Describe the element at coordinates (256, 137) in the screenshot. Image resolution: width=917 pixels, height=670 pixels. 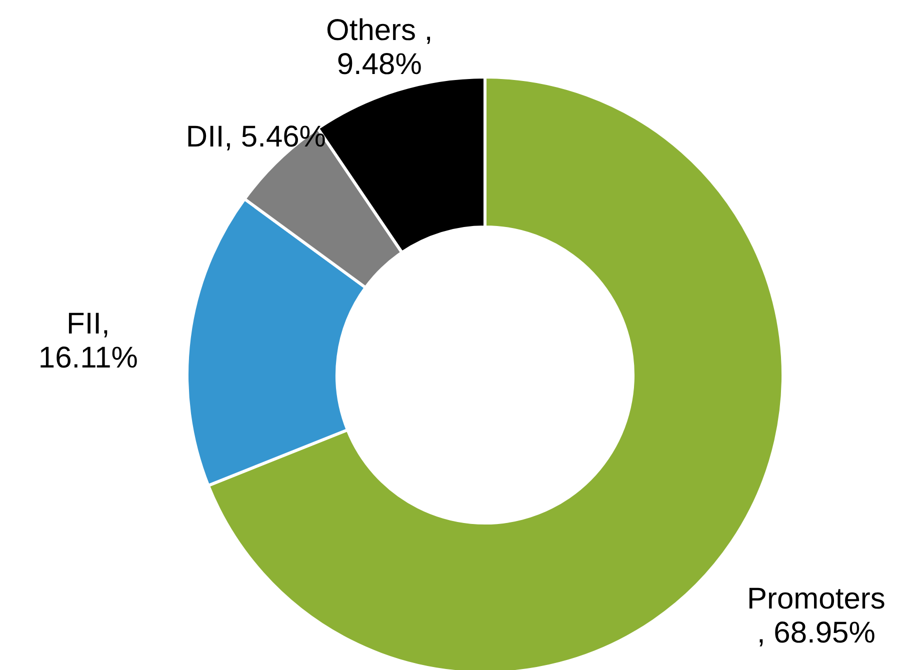
I see `slice-label: DII, 5.46%` at that location.